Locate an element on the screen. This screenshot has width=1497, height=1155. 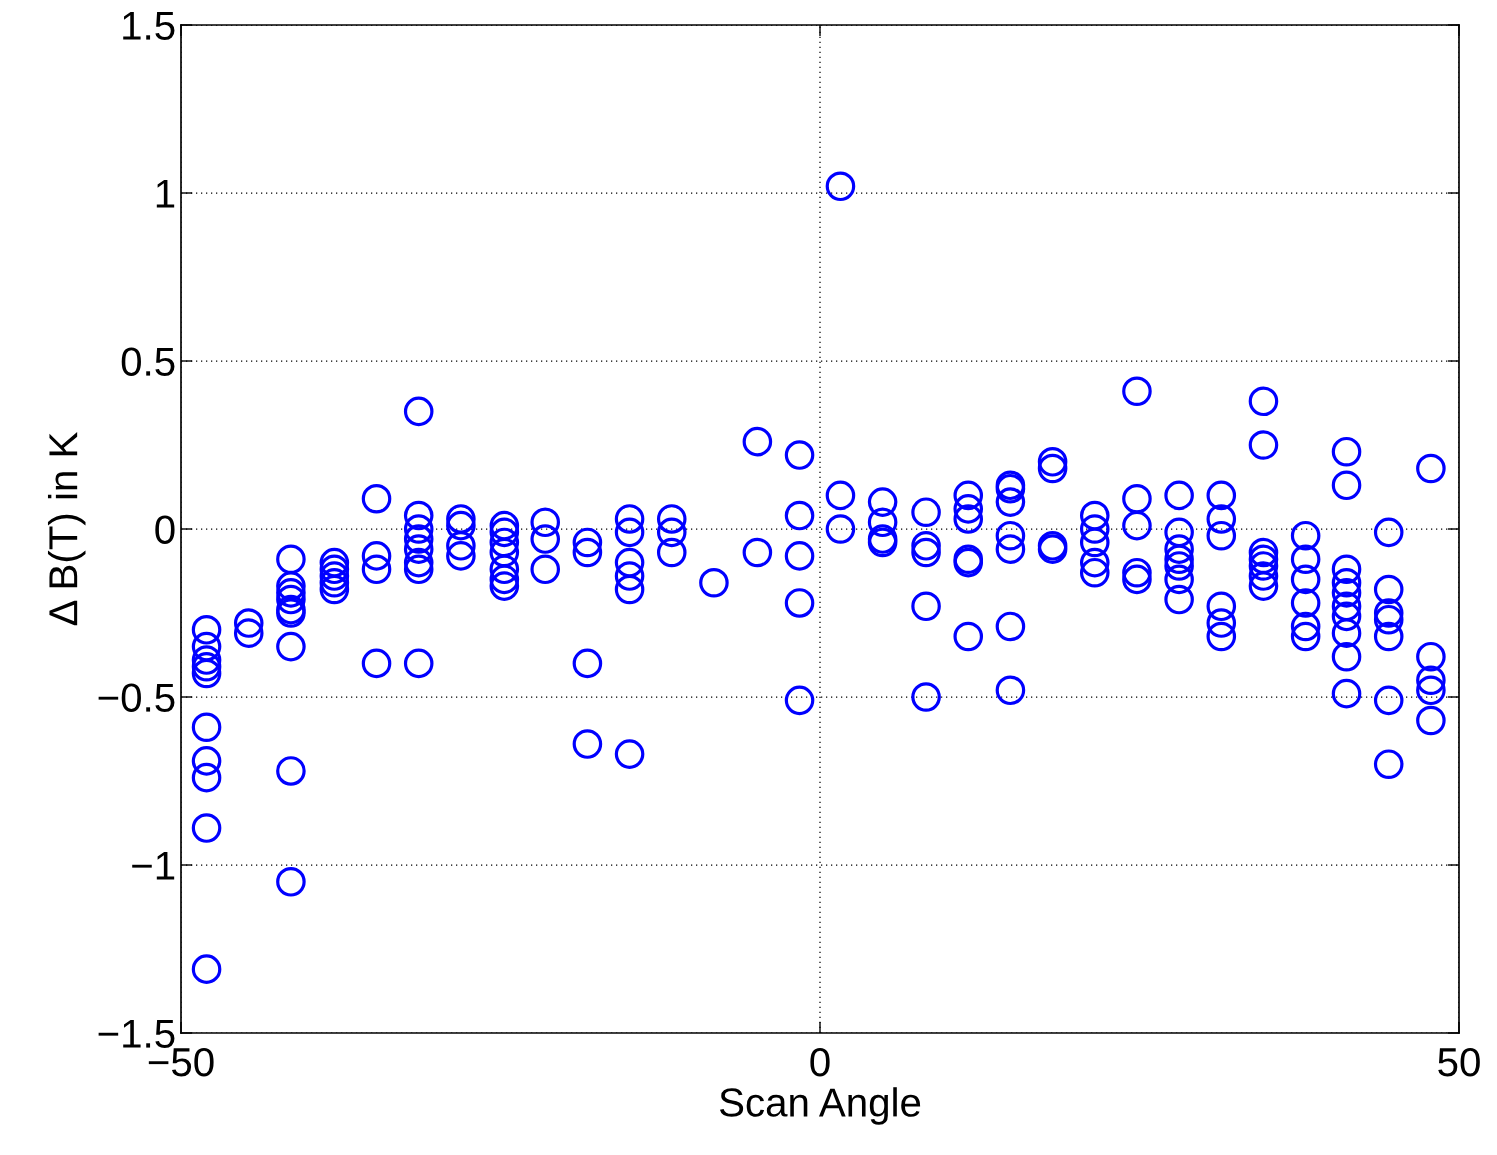
y-tick-label: −0.5 is located at coordinates (136, 697).